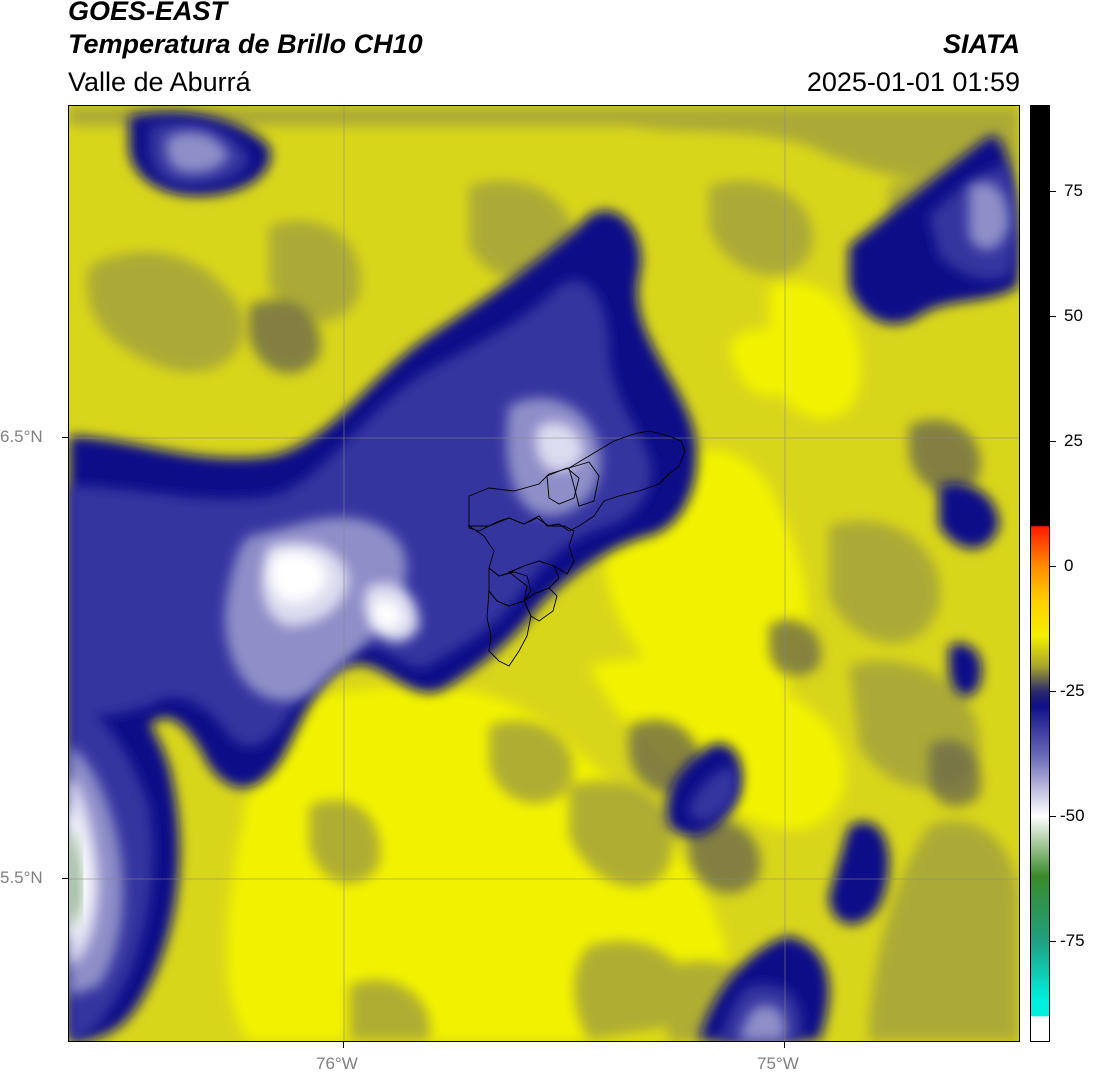 This screenshot has width=1094, height=1078. Describe the element at coordinates (65, 878) in the screenshot. I see `lat-tick-5-5n` at that location.